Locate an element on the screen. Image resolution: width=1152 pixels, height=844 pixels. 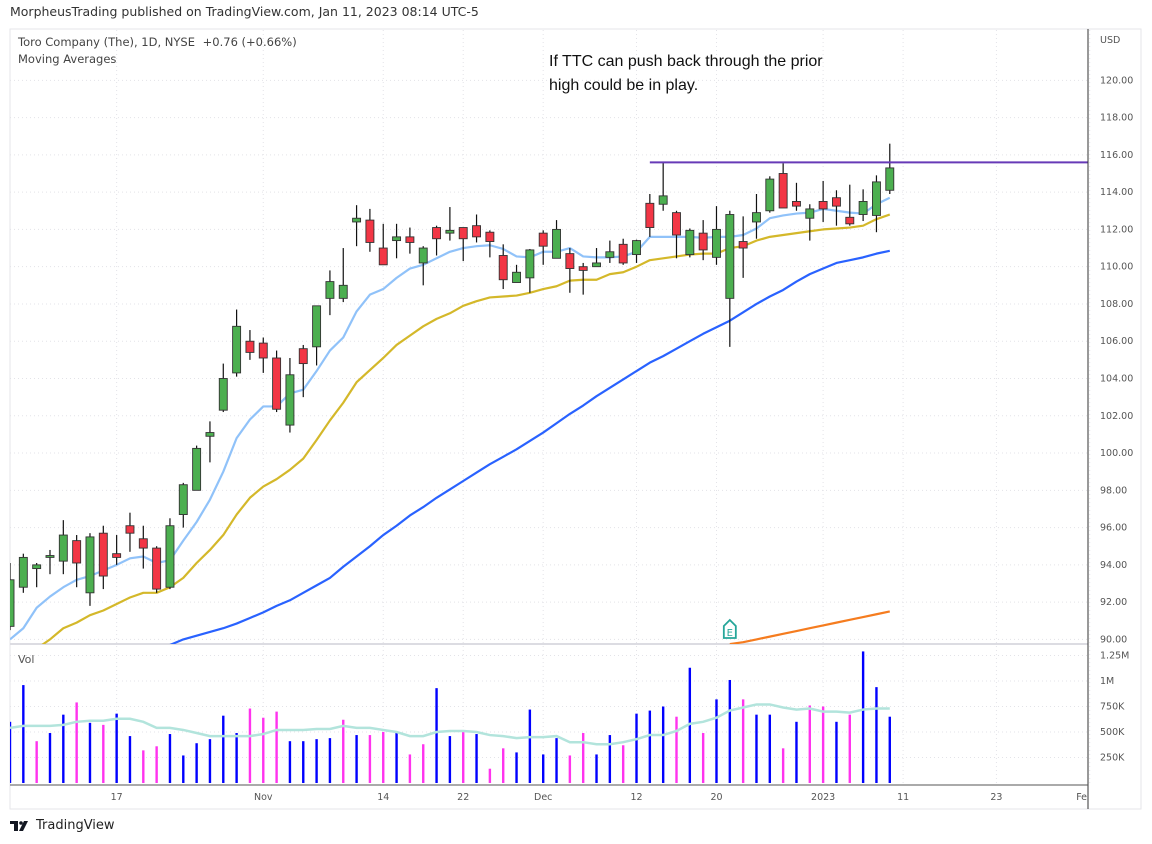
time-axis: 17 Nov 14 22 Dec 12 20 2023 11 23 Fe is located at coordinates (599, 797).